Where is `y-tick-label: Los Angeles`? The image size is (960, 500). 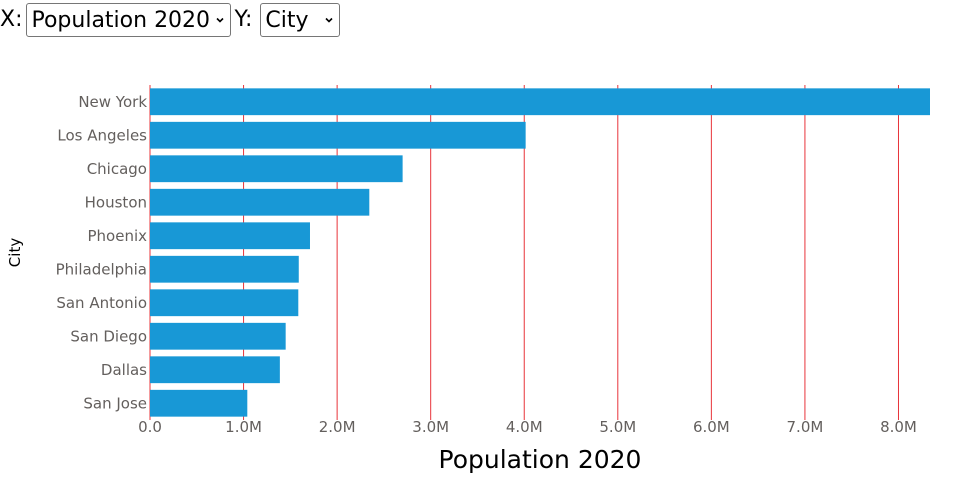
y-tick-label: Los Angeles is located at coordinates (102, 135).